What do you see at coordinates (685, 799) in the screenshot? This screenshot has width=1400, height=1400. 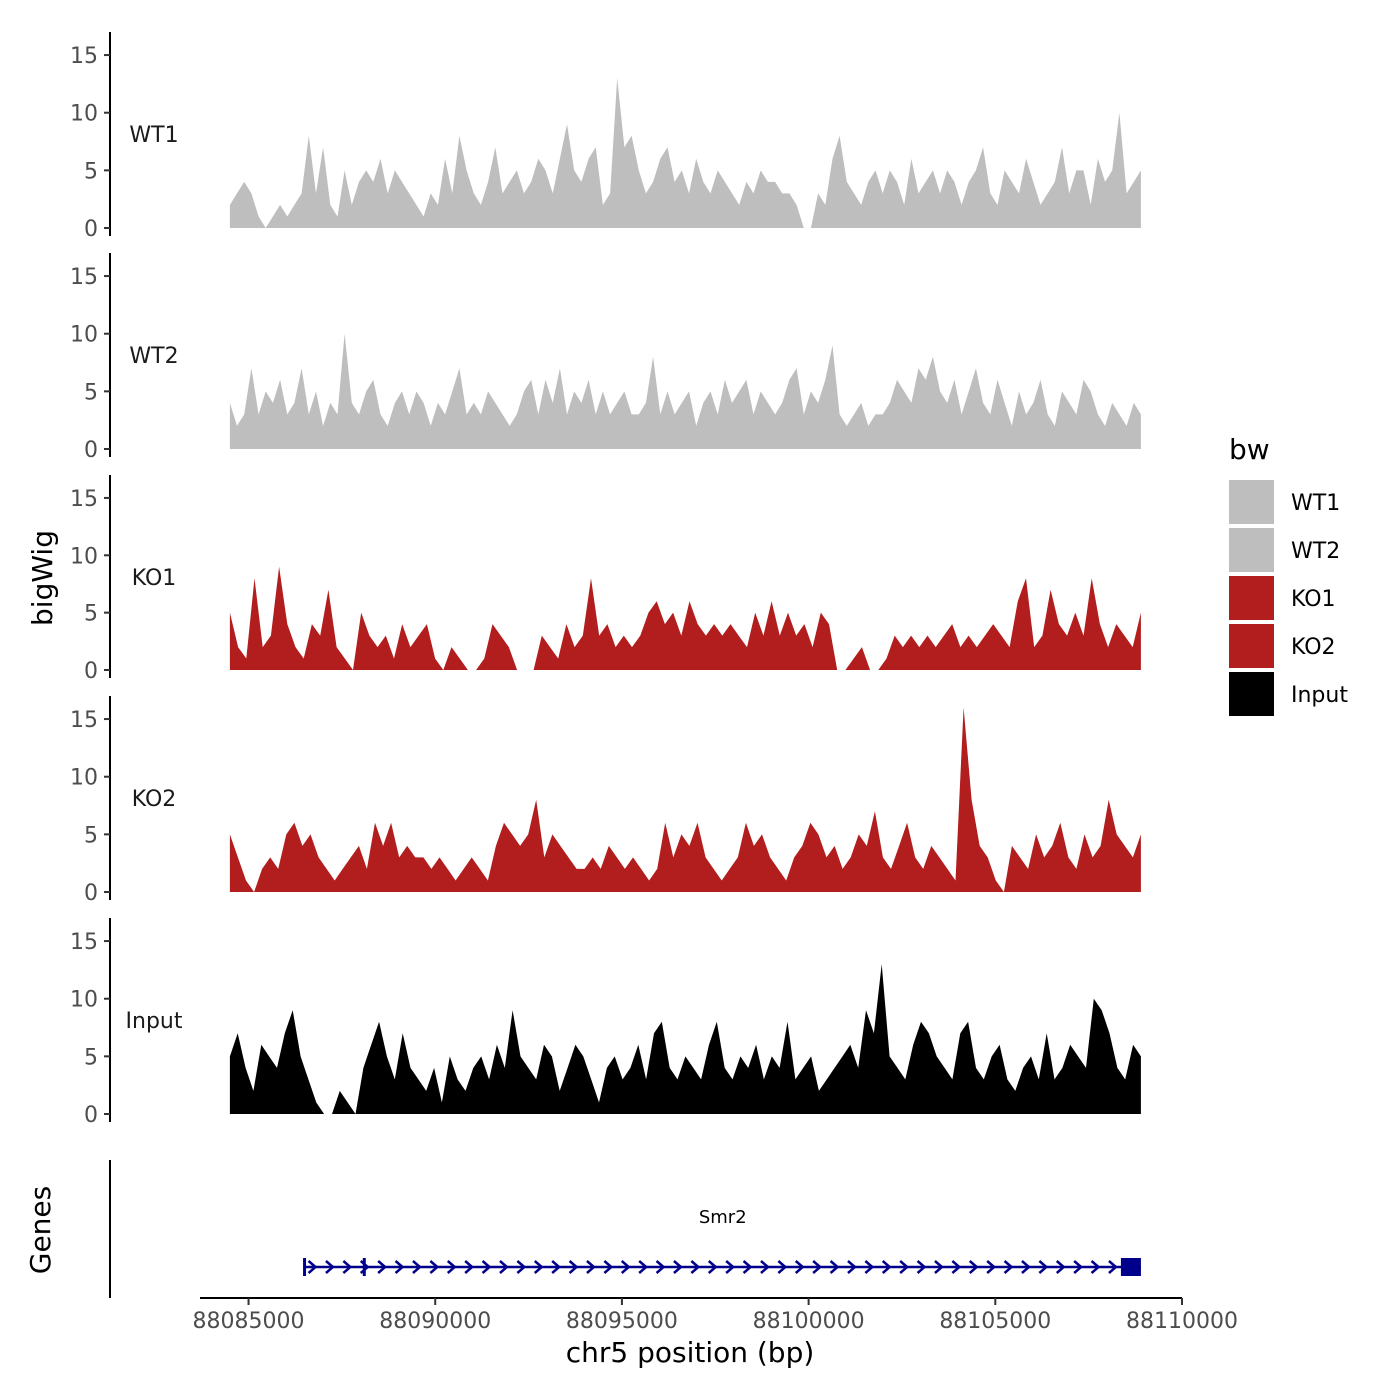 I see `coverage-area-ko2` at bounding box center [685, 799].